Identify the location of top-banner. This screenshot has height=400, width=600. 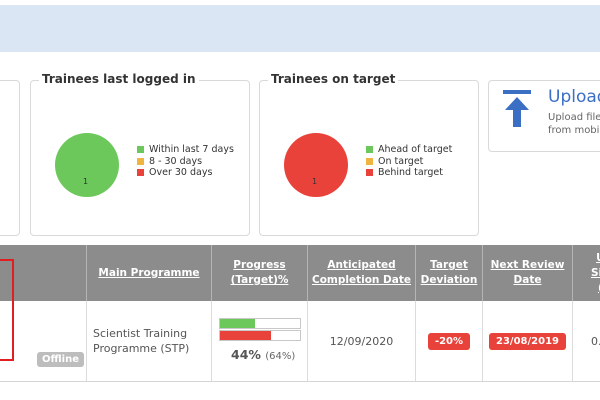
(300, 28).